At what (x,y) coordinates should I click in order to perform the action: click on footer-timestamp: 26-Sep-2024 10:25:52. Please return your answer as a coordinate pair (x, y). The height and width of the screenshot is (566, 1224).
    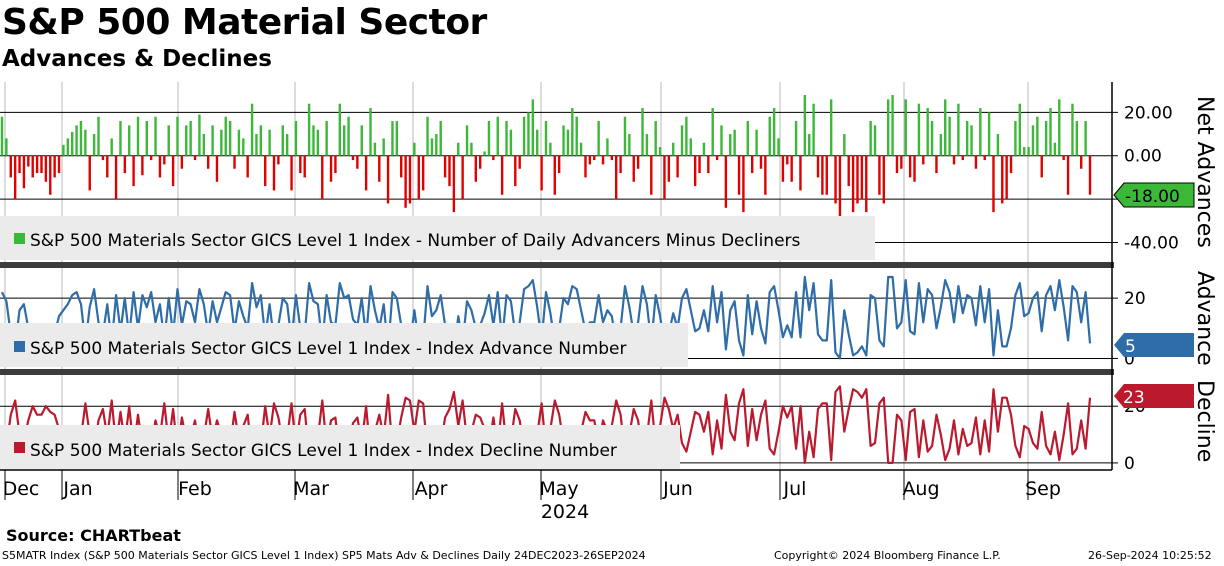
    Looking at the image, I should click on (1150, 555).